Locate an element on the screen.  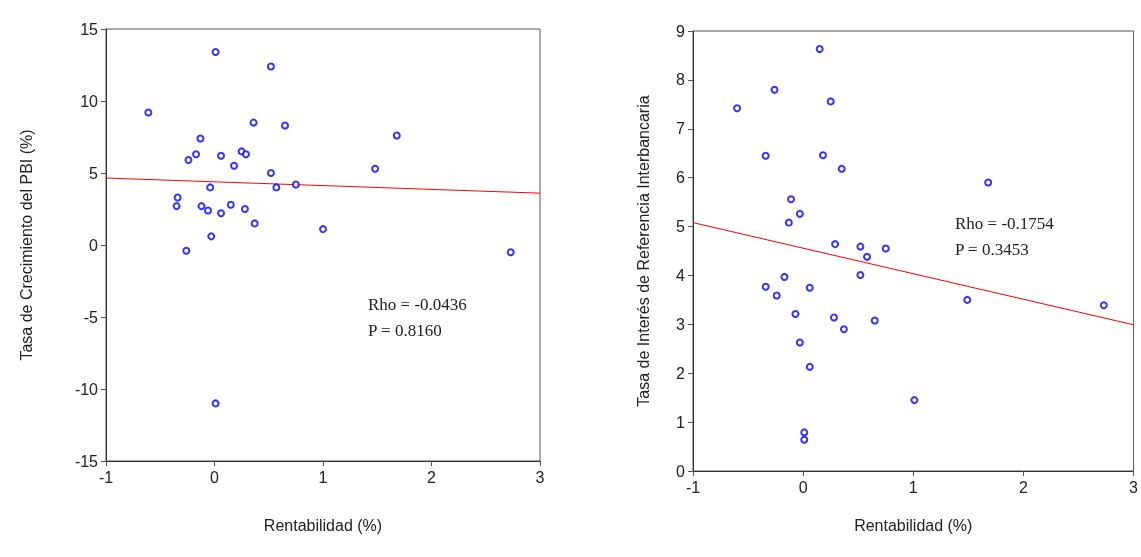
y-tick-label: 9 is located at coordinates (681, 31).